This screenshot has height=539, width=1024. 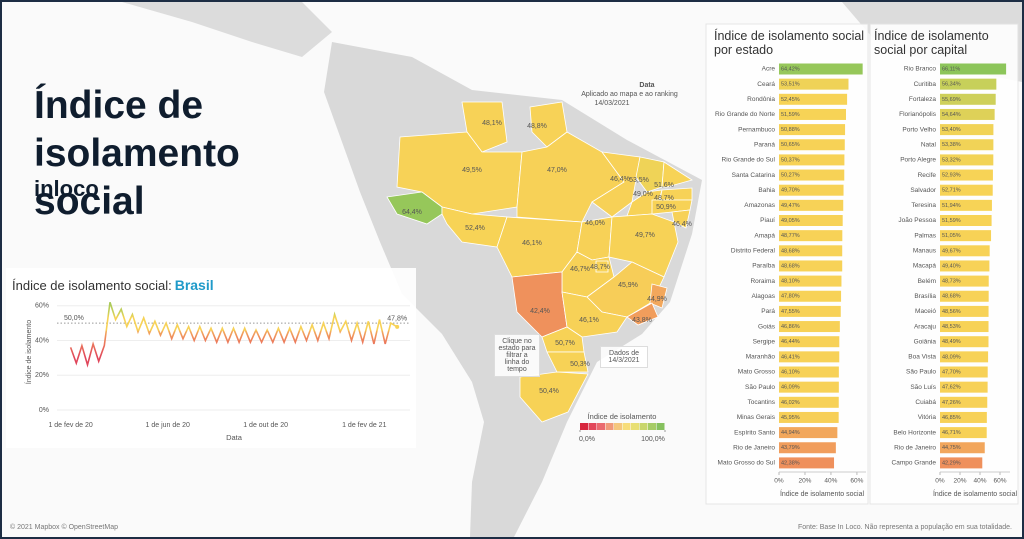 I want to click on chart-title-text: Índice de isolamento social:, so click(x=92, y=285).